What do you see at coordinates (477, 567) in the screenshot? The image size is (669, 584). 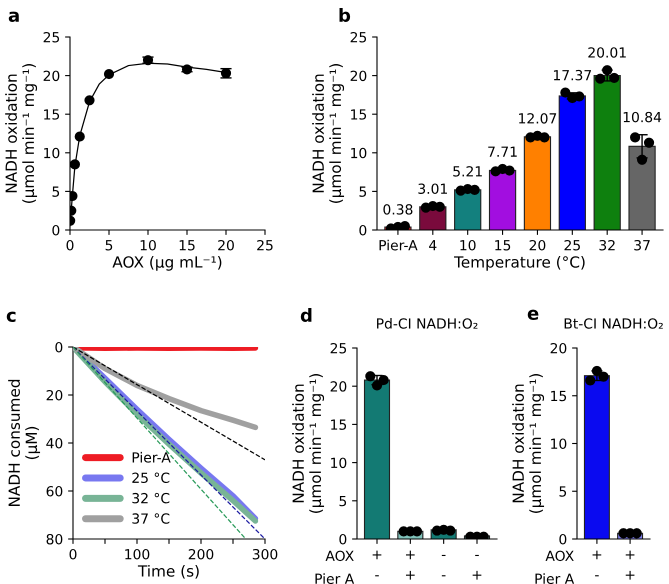 I see `x-tick-label: - +` at bounding box center [477, 567].